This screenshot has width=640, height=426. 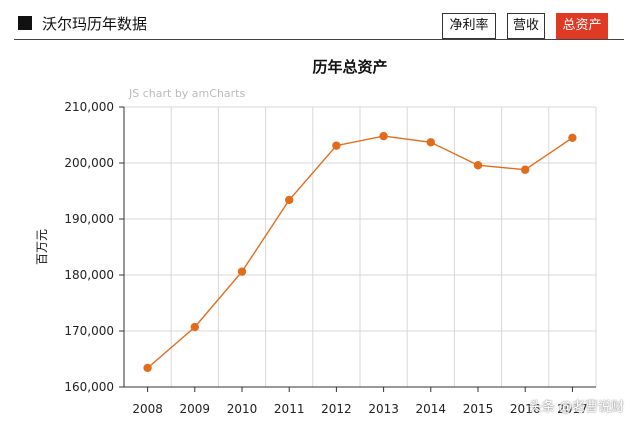 I want to click on x-tick-label: 2014, so click(x=431, y=409).